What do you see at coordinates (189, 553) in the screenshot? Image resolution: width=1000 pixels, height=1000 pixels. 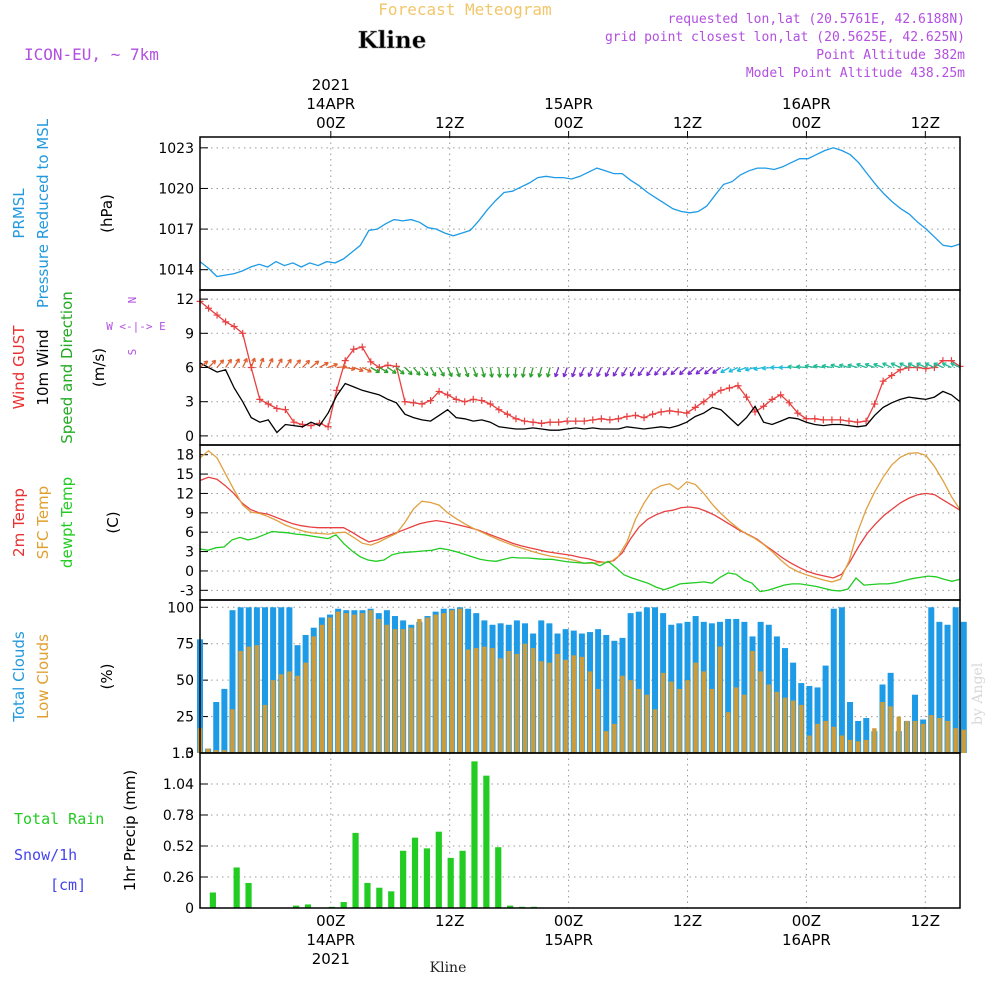 I see `y-tick-label: 3` at bounding box center [189, 553].